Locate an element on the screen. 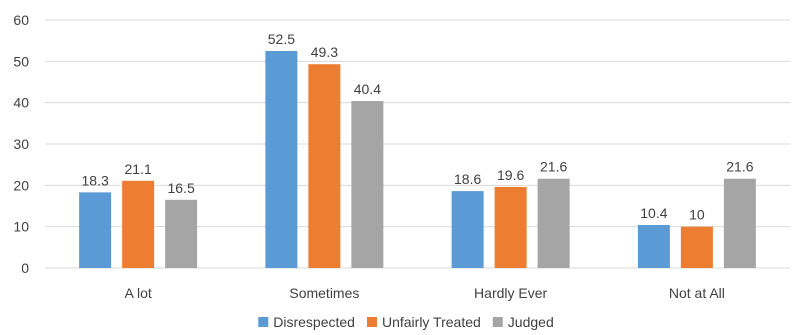  y-axis-ticks: 0 10 20 30 40 50 60 is located at coordinates (21, 144).